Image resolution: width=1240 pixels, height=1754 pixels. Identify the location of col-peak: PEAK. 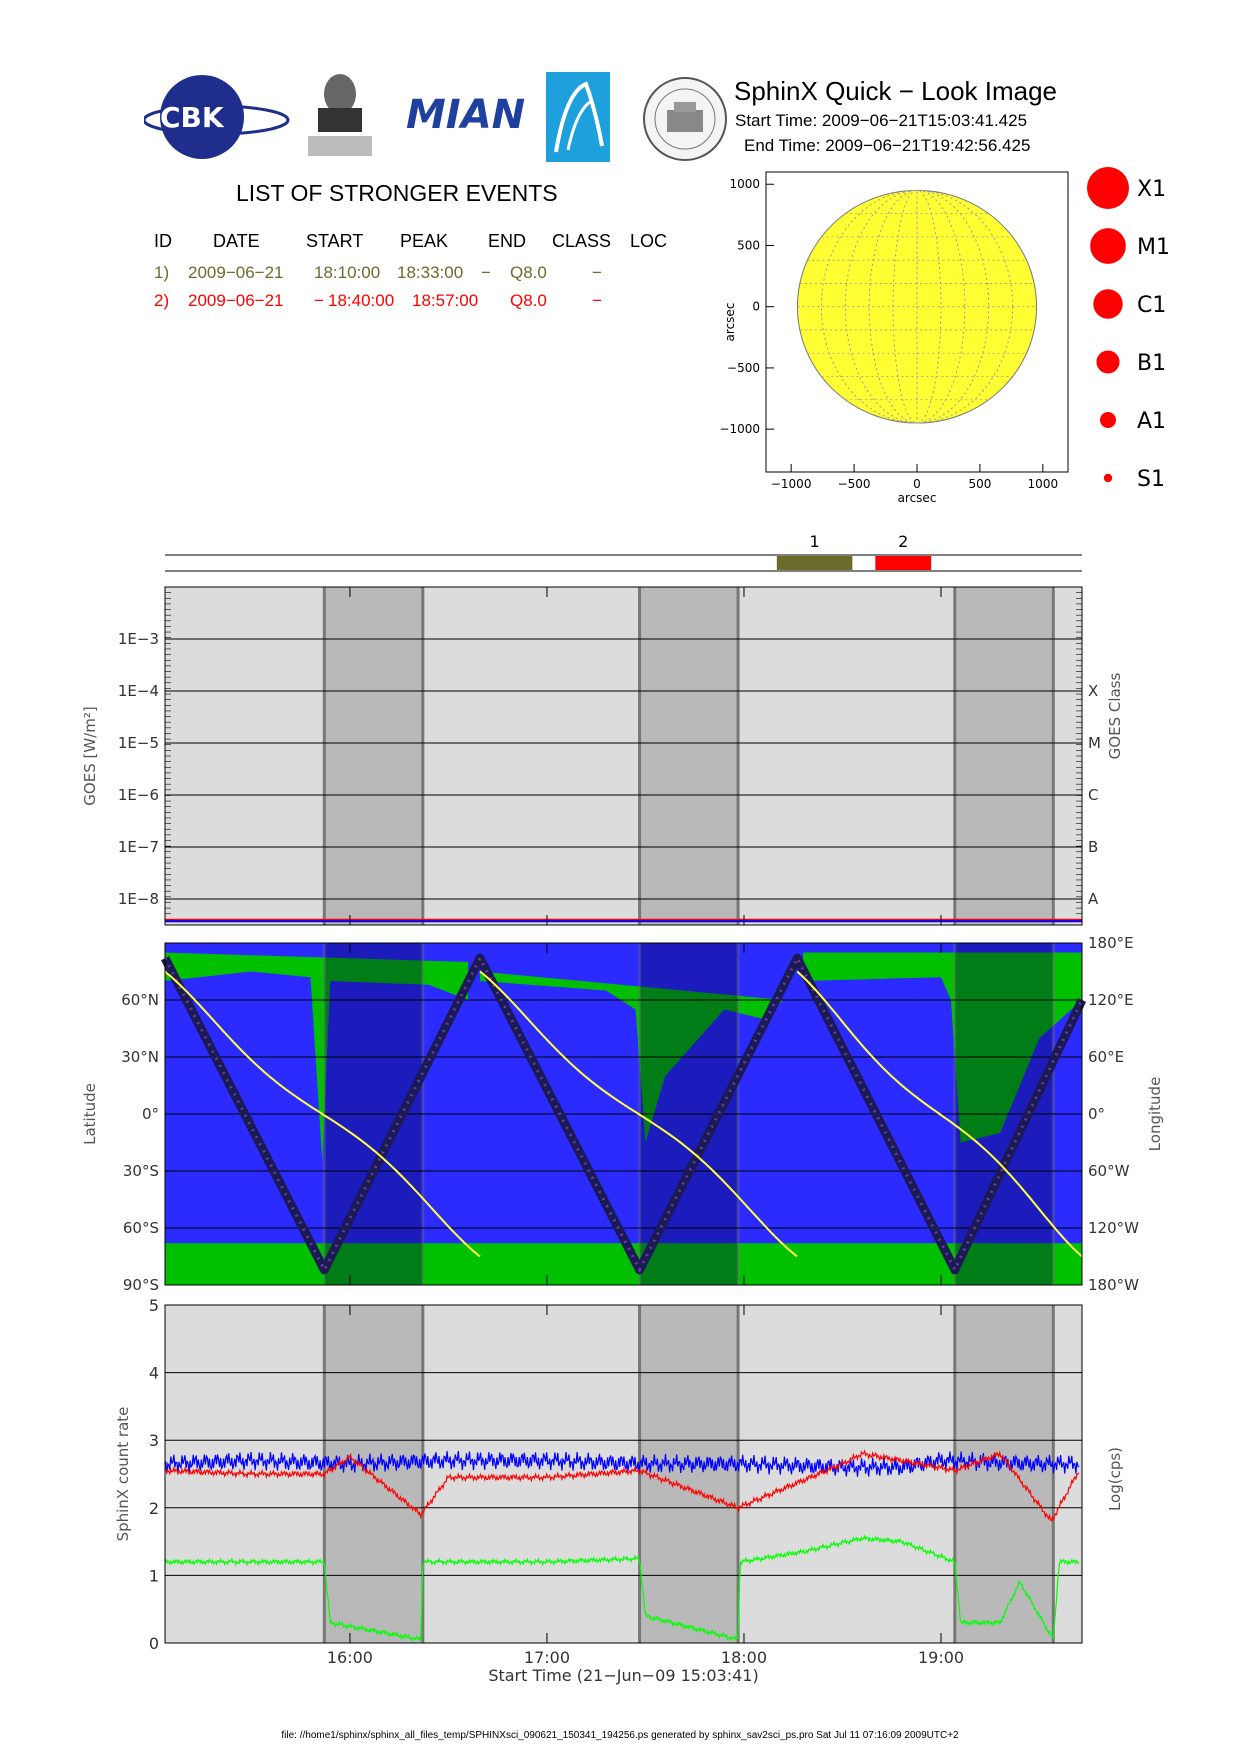
(424, 241).